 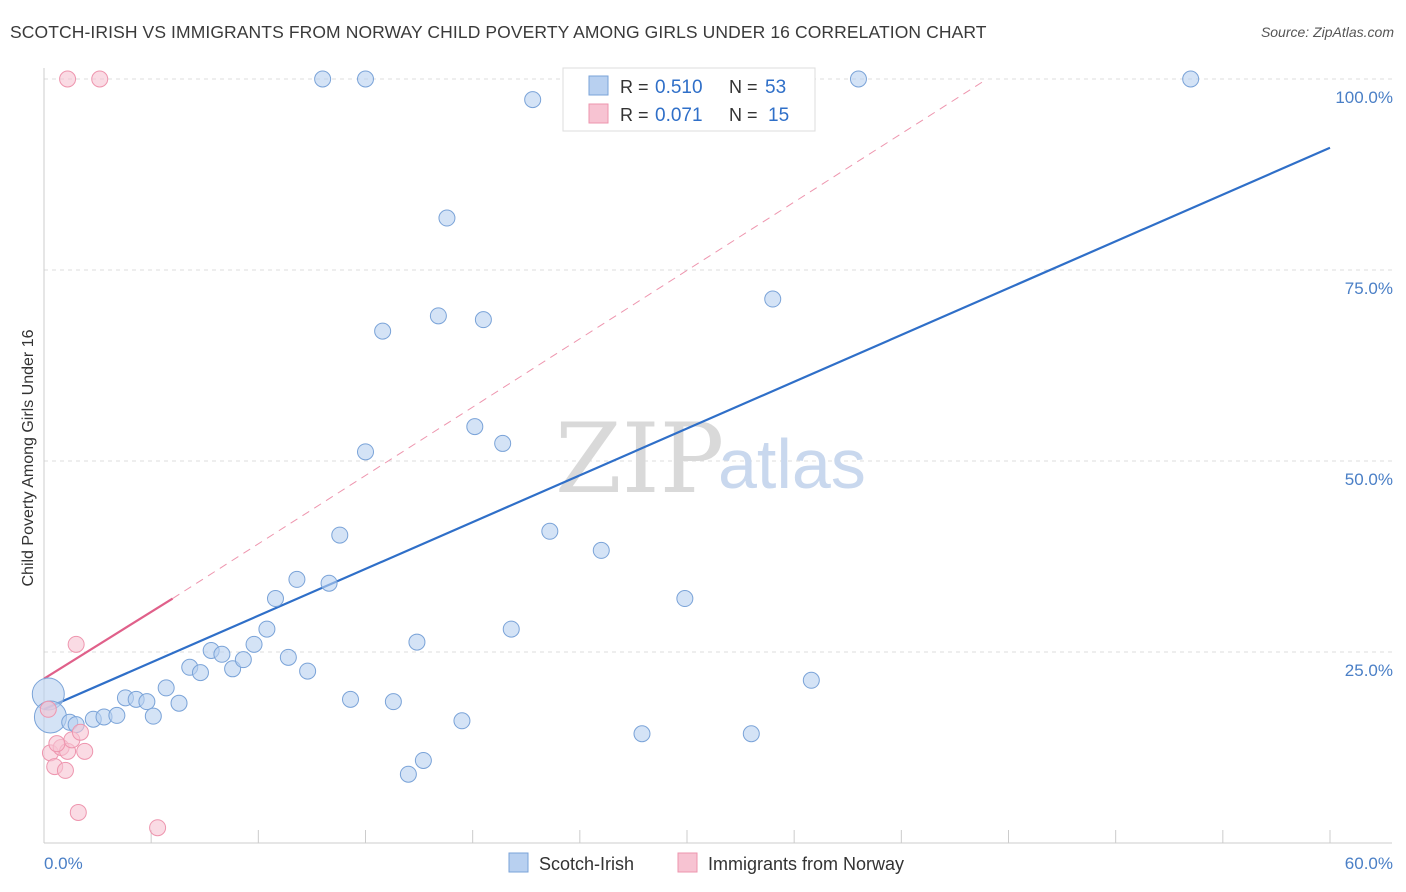 What do you see at coordinates (778, 115) in the screenshot?
I see `legend-n-value-2: 15` at bounding box center [778, 115].